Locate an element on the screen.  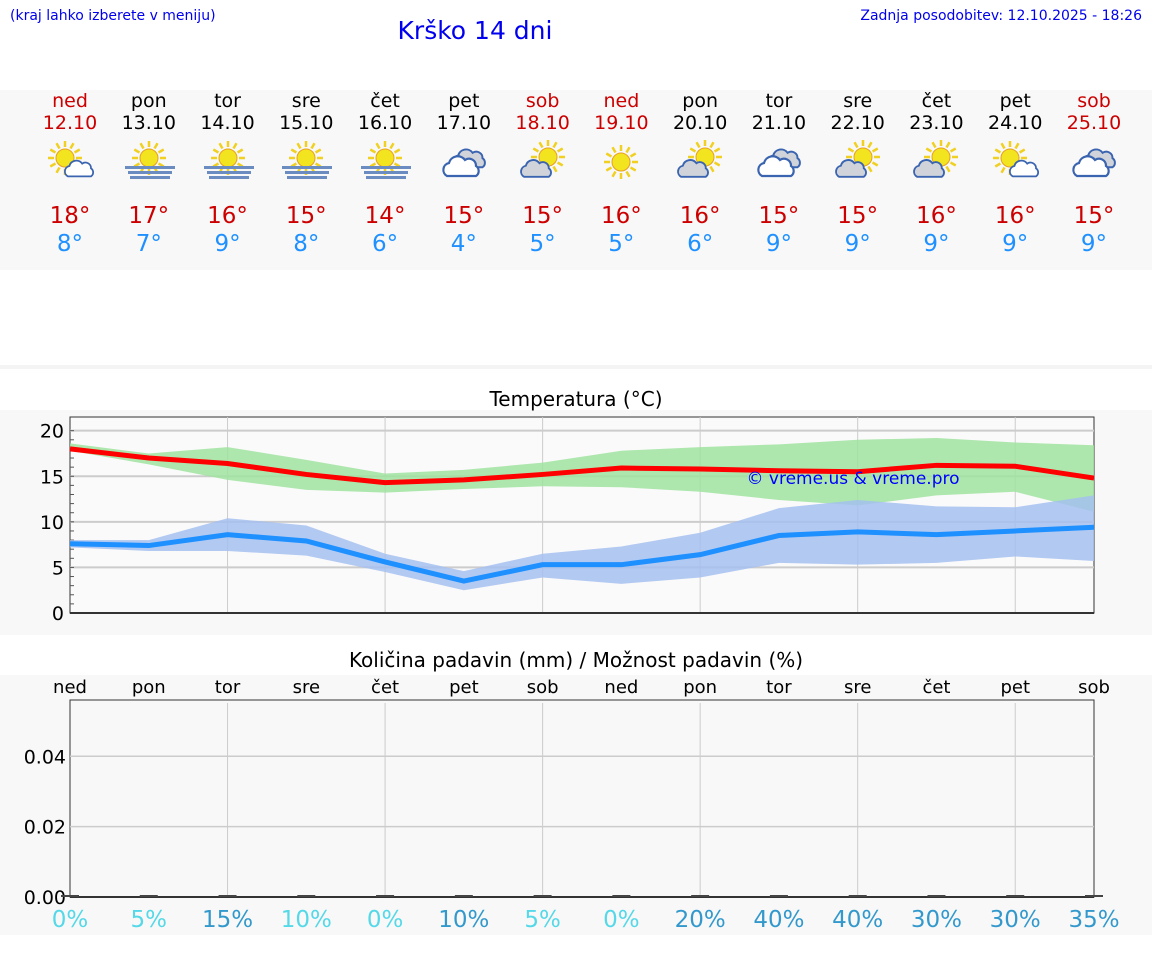
day-column: tor 14.10 16° 9° is located at coordinates (228, 174).